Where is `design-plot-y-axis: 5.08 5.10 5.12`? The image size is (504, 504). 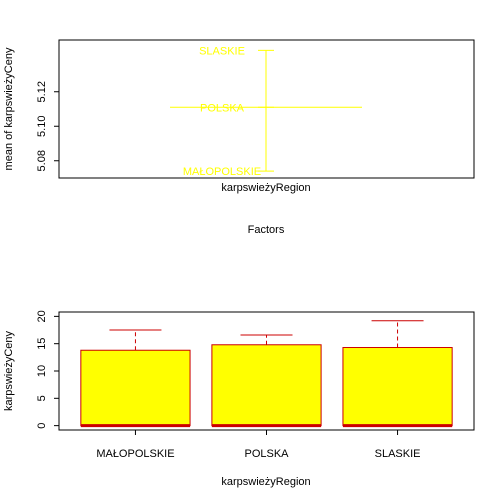 design-plot-y-axis: 5.08 5.10 5.12 is located at coordinates (48, 126).